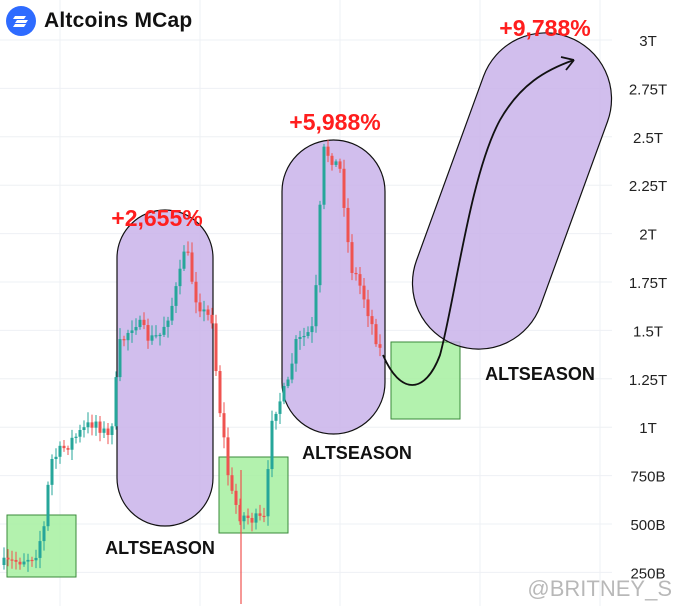 The height and width of the screenshot is (606, 680). Describe the element at coordinates (648, 428) in the screenshot. I see `y-tick-label: 1T` at that location.